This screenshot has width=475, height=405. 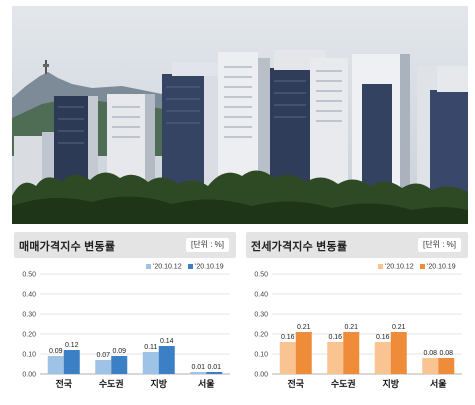 What do you see at coordinates (150, 347) in the screenshot?
I see `data-label: 0.11` at bounding box center [150, 347].